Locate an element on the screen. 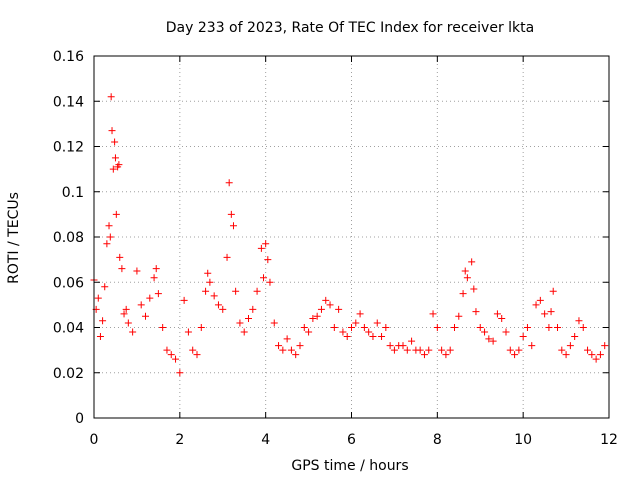  x-tick-label: 4 is located at coordinates (265, 440).